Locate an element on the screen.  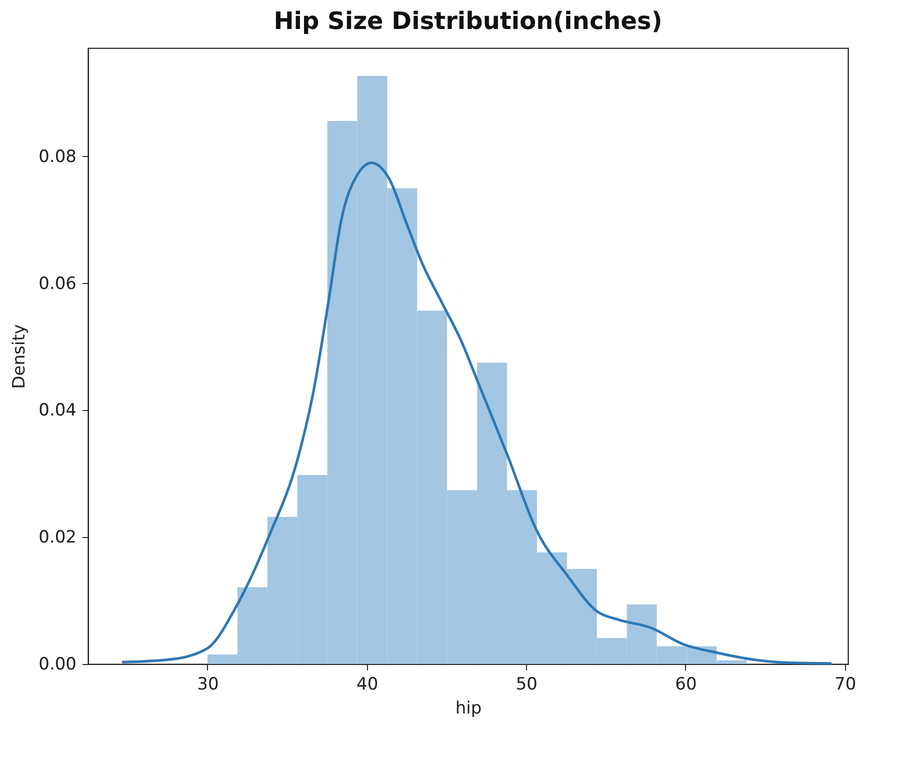
y-tick-label: 0.00 is located at coordinates (57, 664).